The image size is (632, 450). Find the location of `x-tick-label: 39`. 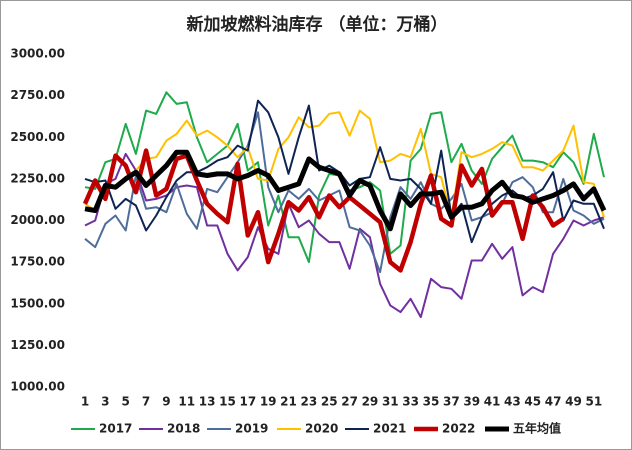

x-tick-label: 39 is located at coordinates (471, 402).